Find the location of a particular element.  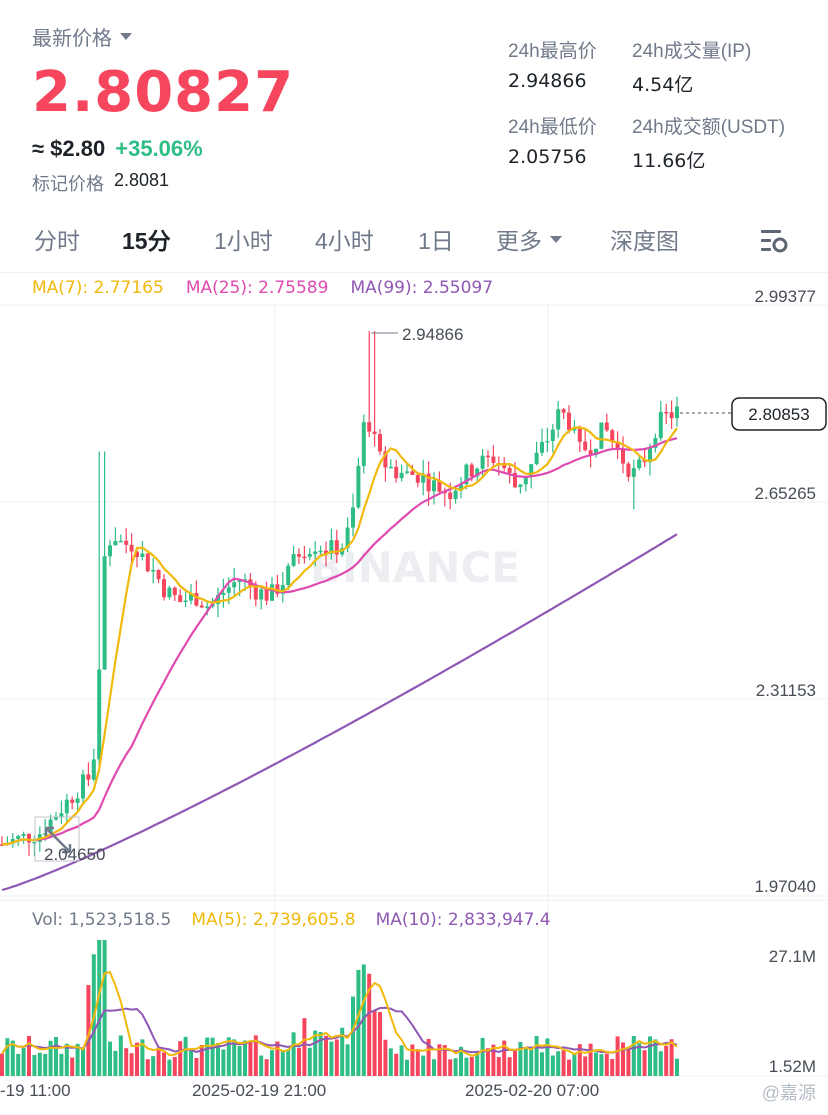

volume-24h-label: 24h成交量(IP) is located at coordinates (692, 51).